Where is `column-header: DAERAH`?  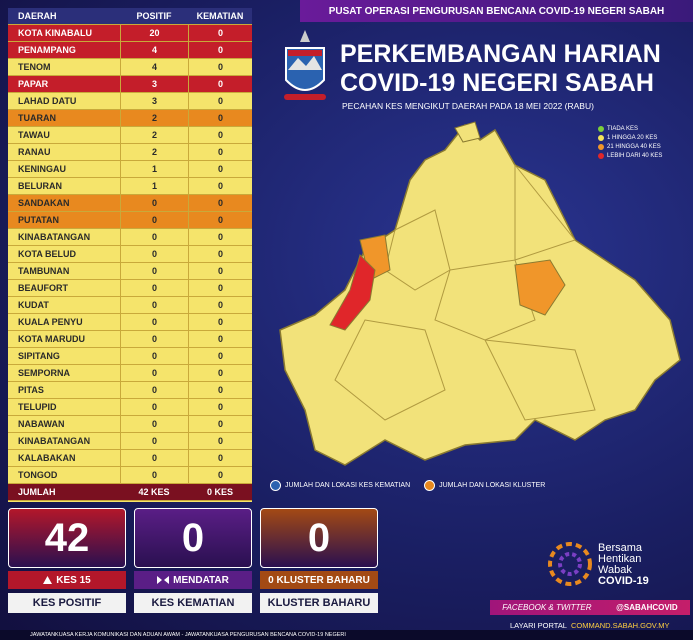
column-header: DAERAH is located at coordinates (64, 16).